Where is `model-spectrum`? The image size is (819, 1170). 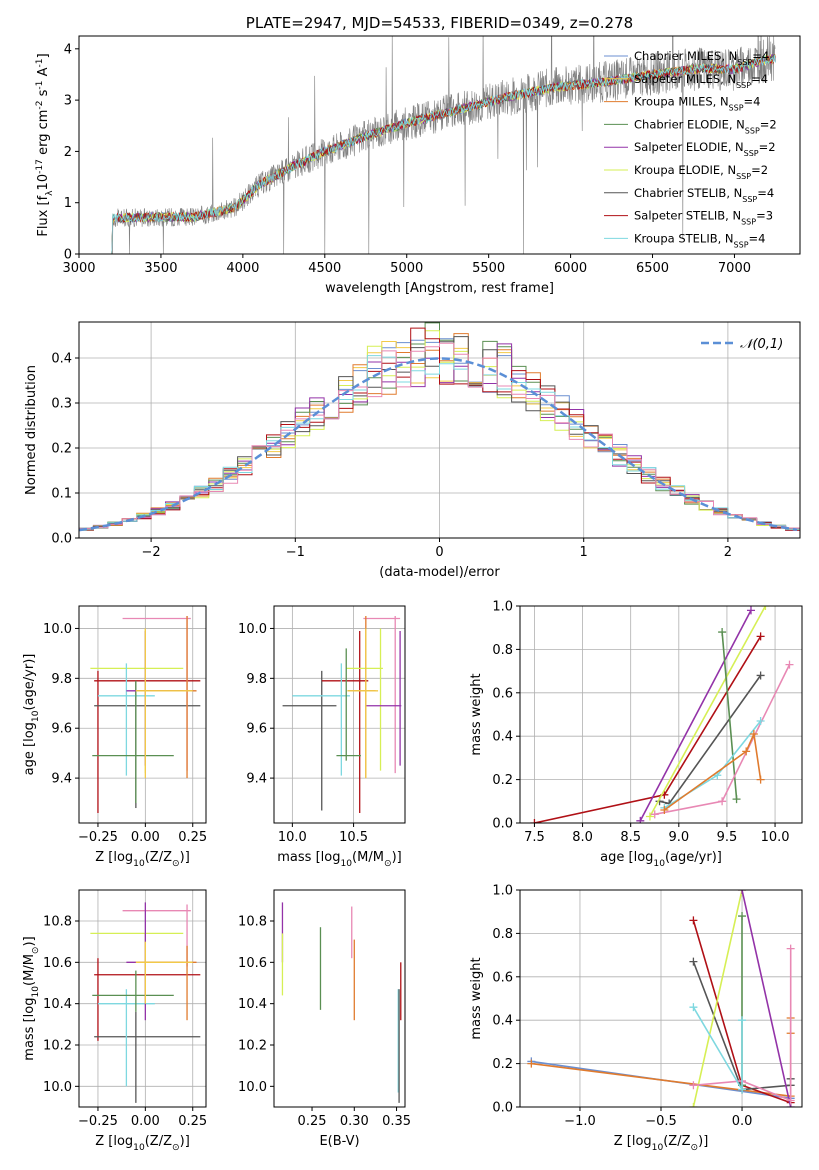
model-spectrum is located at coordinates (443, 154).